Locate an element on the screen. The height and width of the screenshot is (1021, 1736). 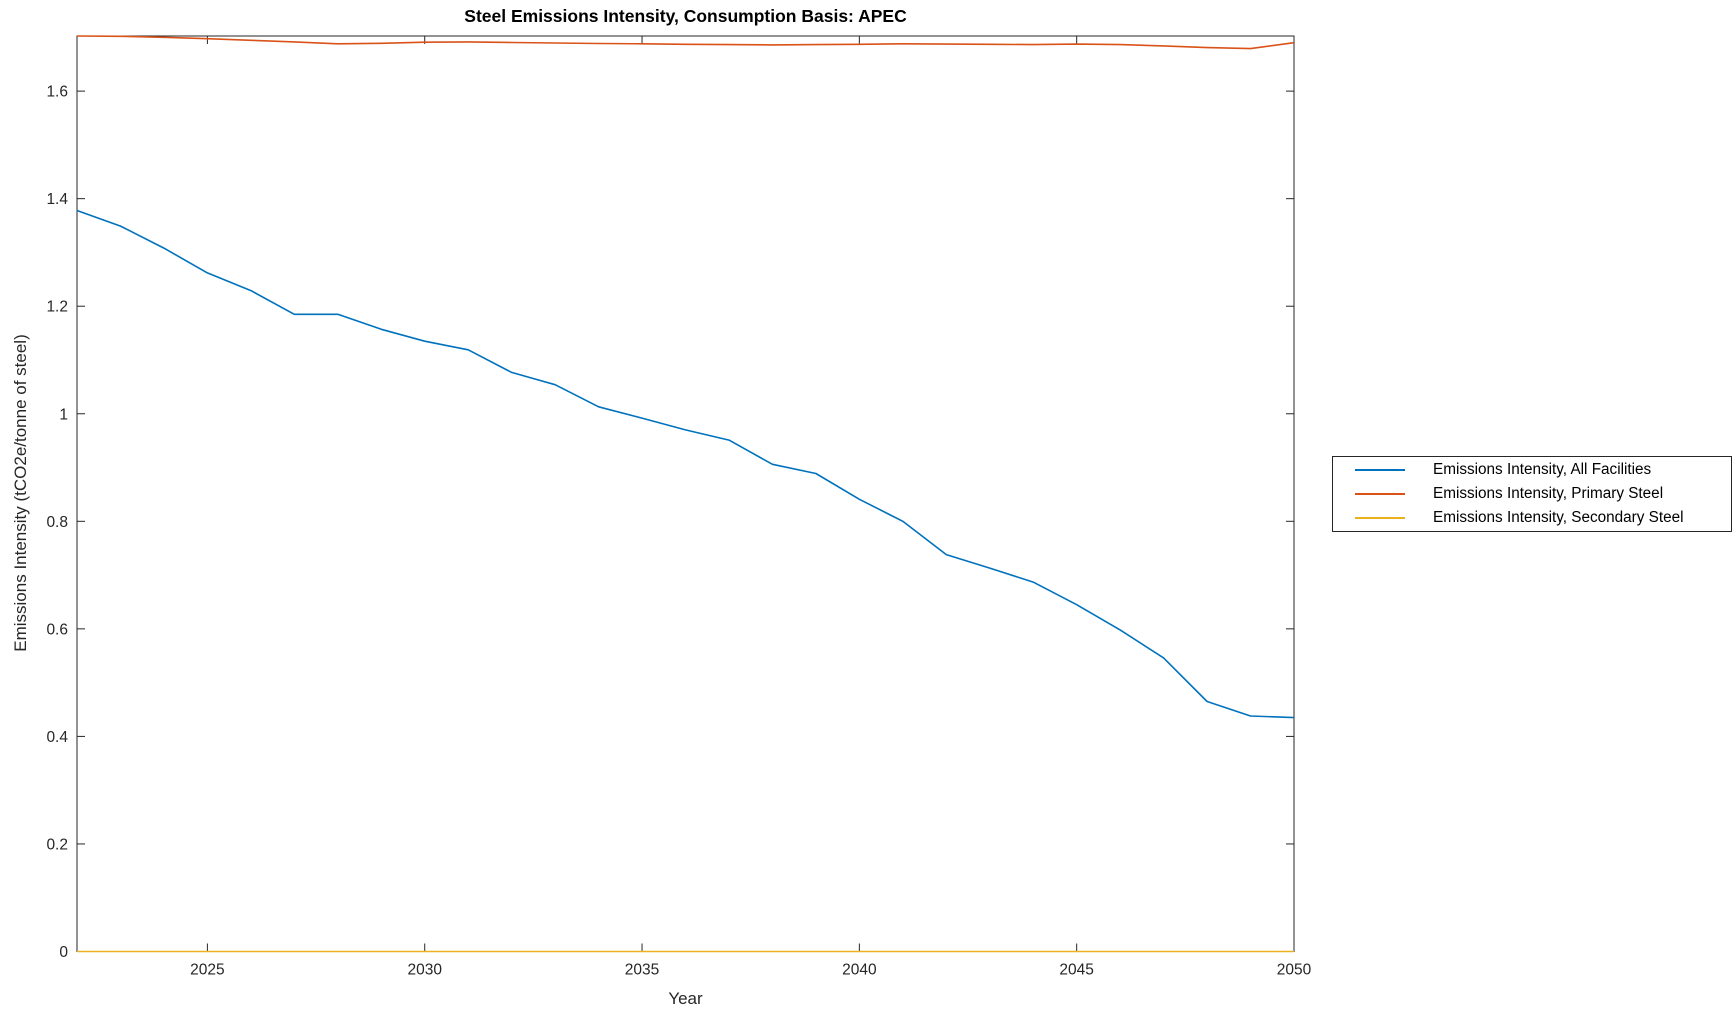
y-tick-label: 0 is located at coordinates (63, 952).